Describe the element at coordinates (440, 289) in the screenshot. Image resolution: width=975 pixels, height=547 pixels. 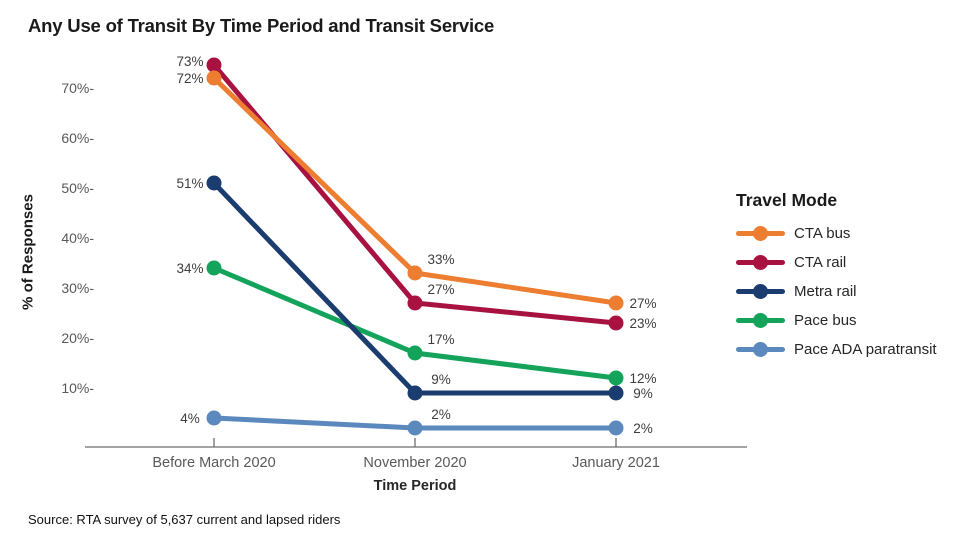
I see `value-label-cta-rail: 27%` at that location.